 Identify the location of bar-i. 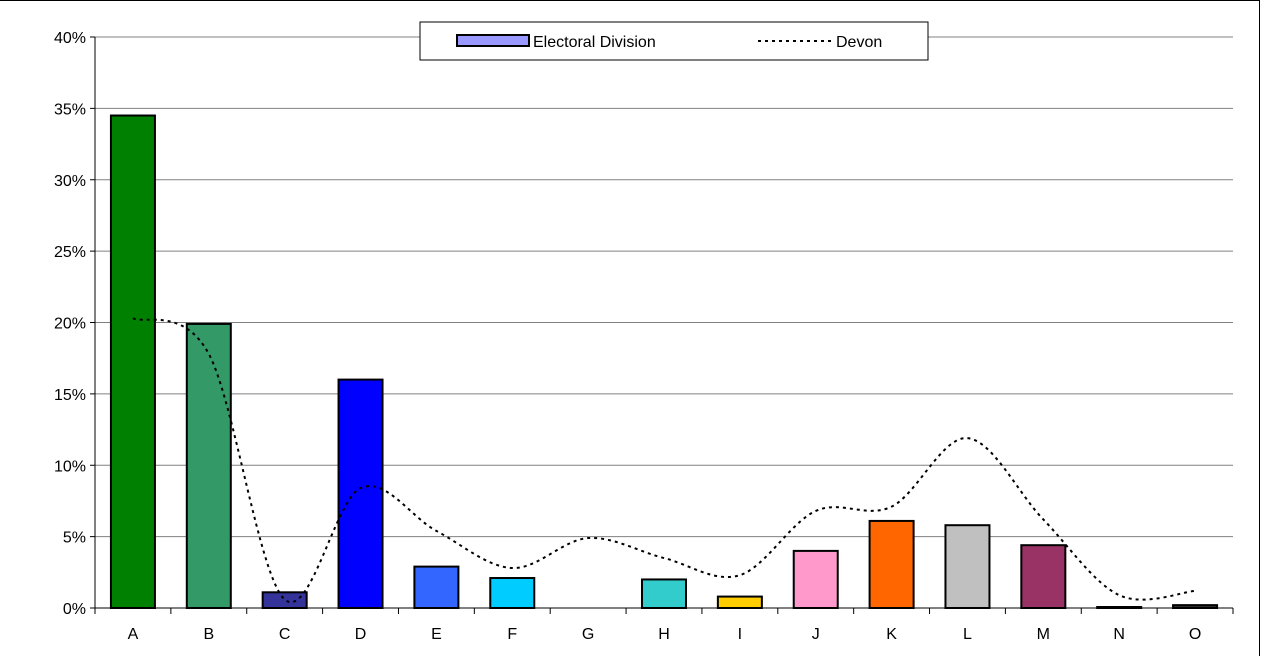
(739, 602).